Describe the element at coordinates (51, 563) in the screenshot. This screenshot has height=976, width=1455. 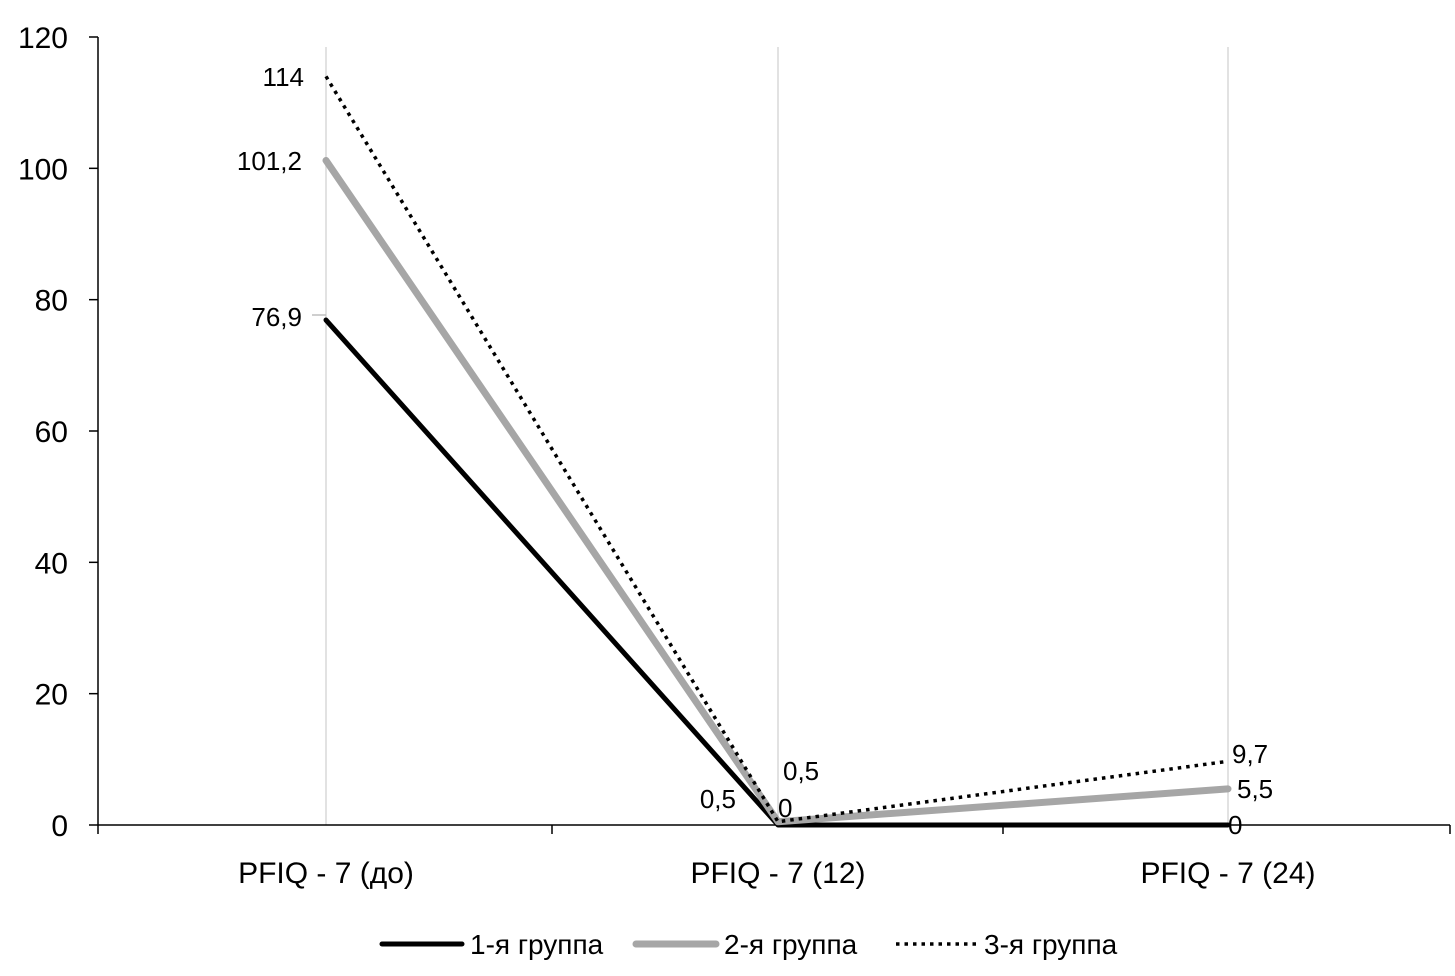
I see `y-tick-label: 40` at that location.